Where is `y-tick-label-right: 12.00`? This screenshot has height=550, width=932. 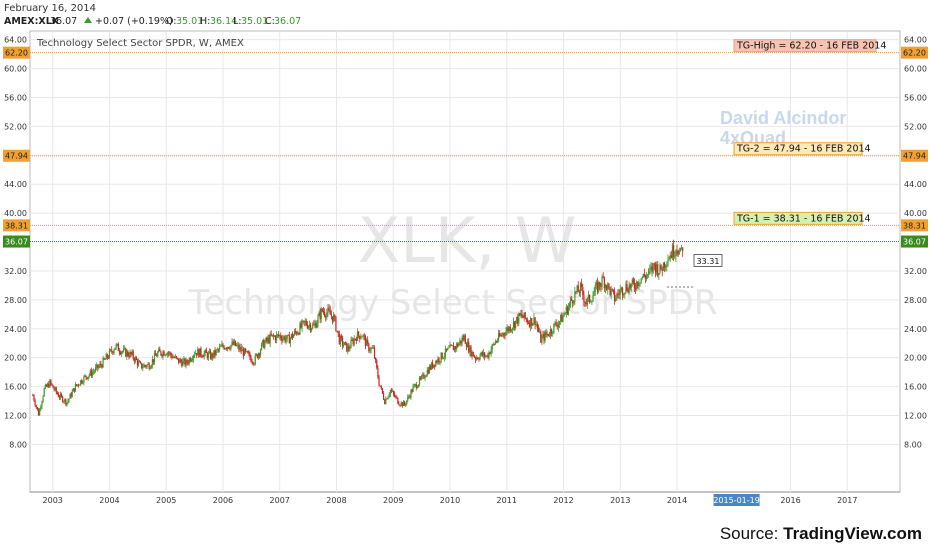 y-tick-label-right: 12.00 is located at coordinates (915, 415).